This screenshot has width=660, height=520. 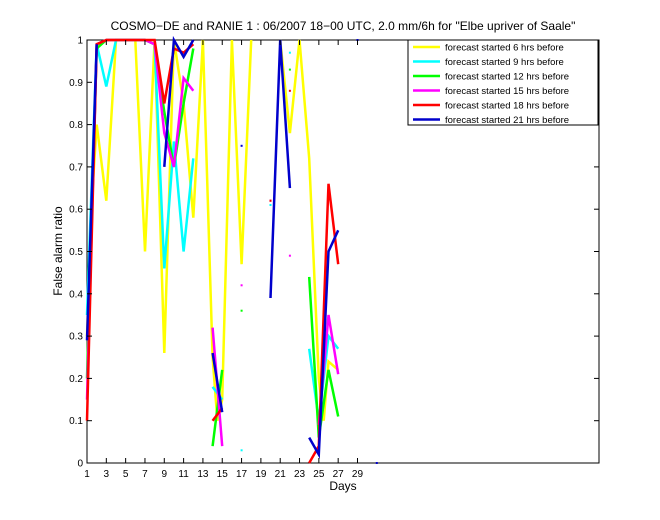 What do you see at coordinates (183, 474) in the screenshot?
I see `x-tick-label: 11` at bounding box center [183, 474].